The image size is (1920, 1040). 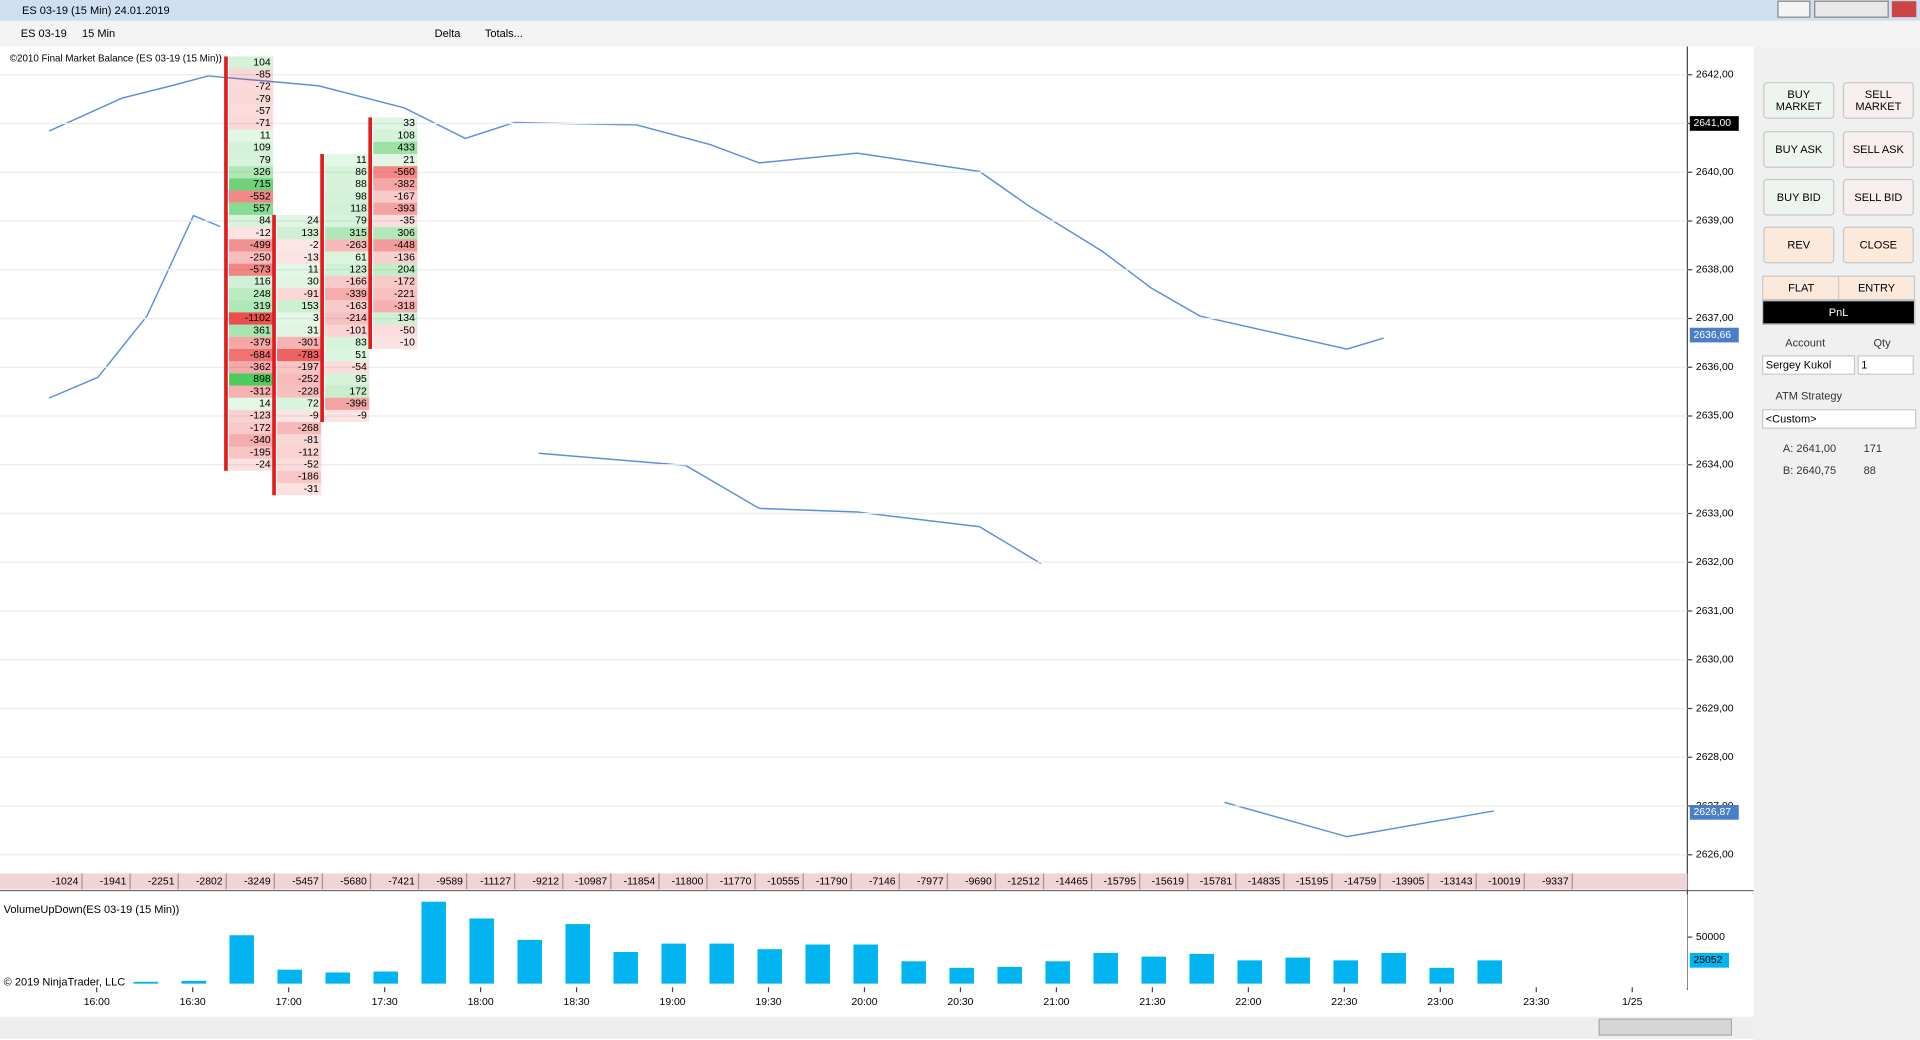 I want to click on buy-bid: BUY BID, so click(x=1799, y=197).